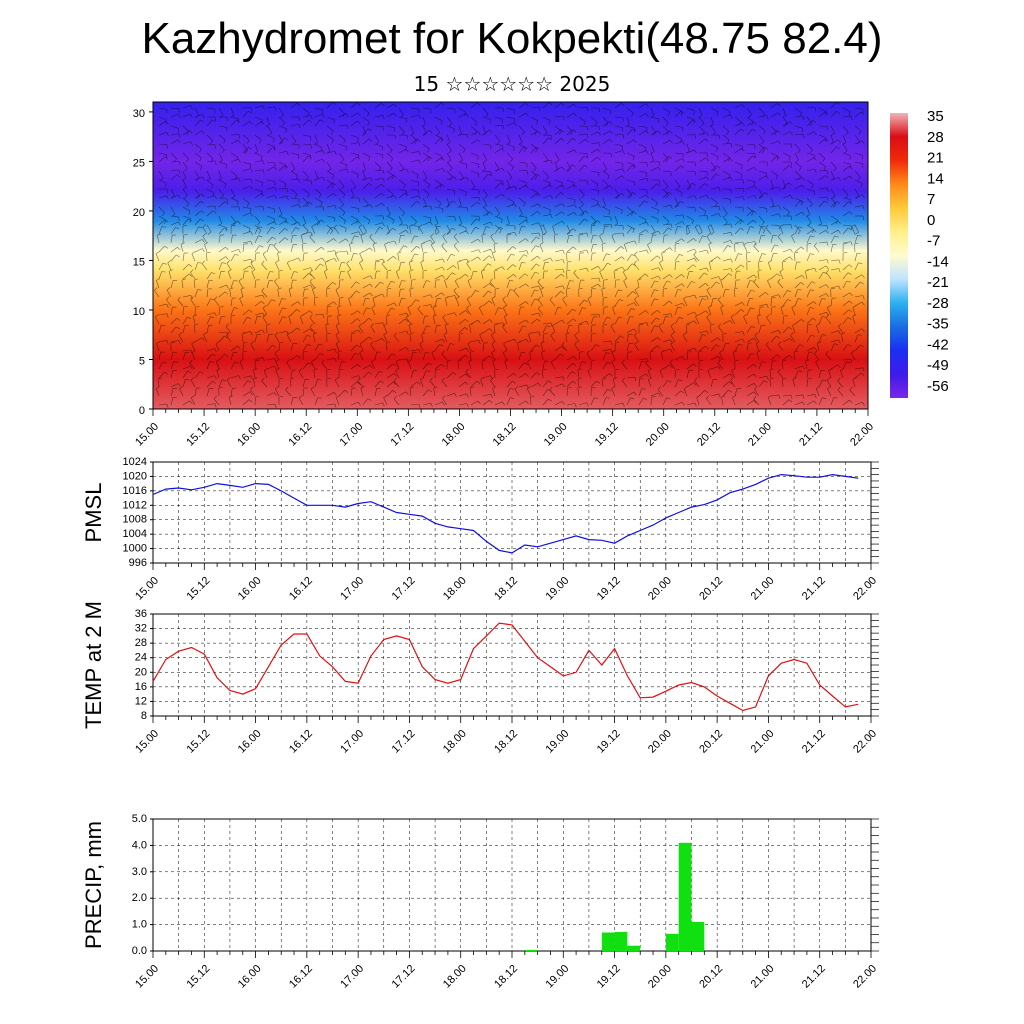 This screenshot has width=1024, height=1024. What do you see at coordinates (763, 742) in the screenshot?
I see `temp-xtick-label: 21.00` at bounding box center [763, 742].